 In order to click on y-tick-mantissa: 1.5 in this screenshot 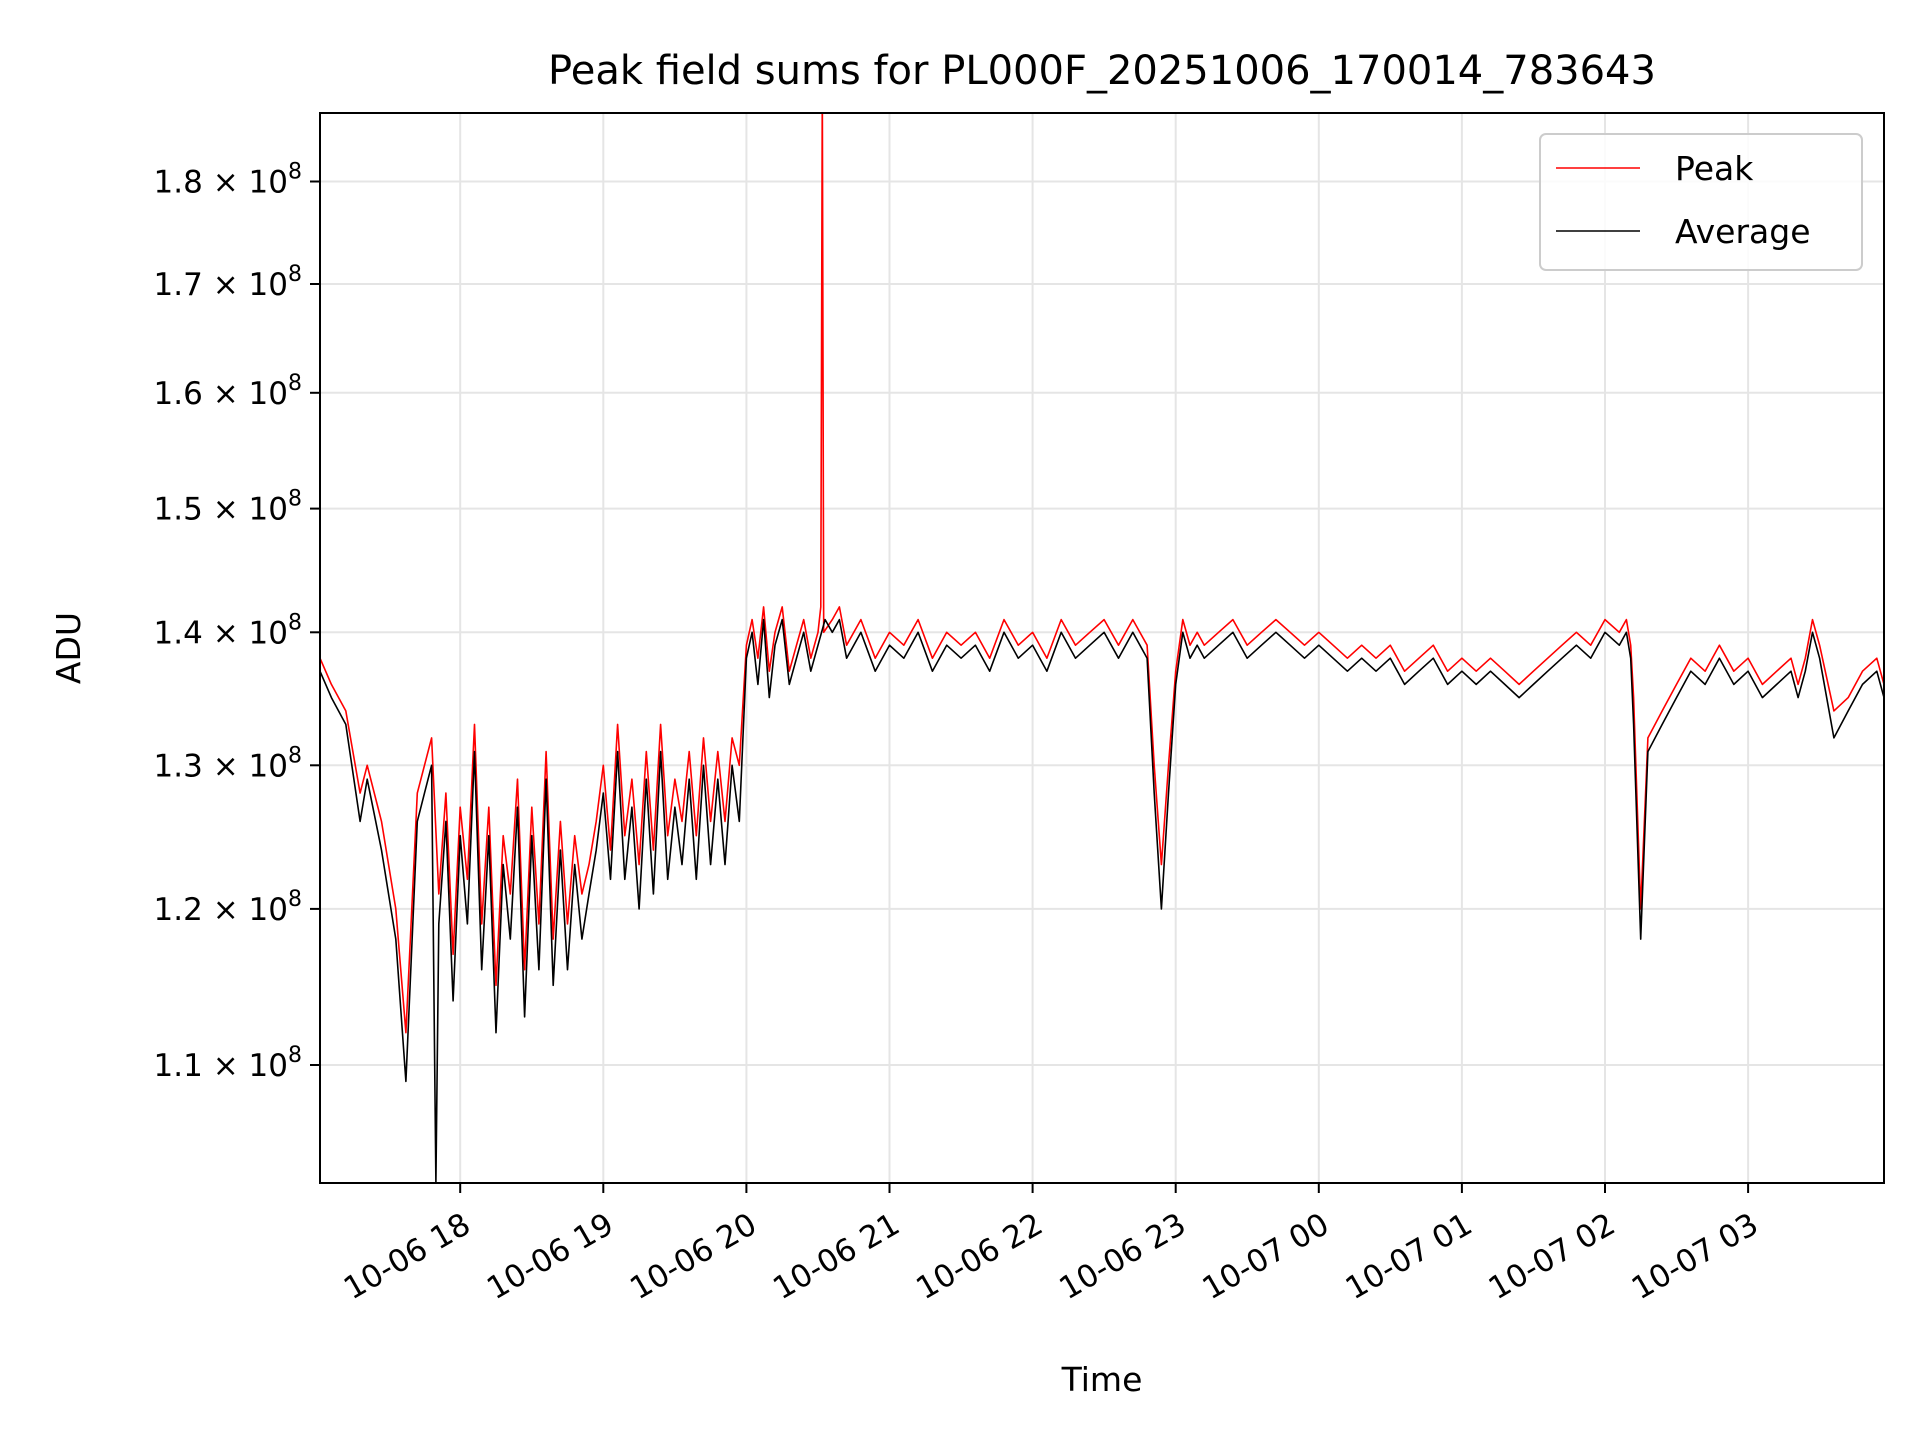, I will do `click(178, 510)`.